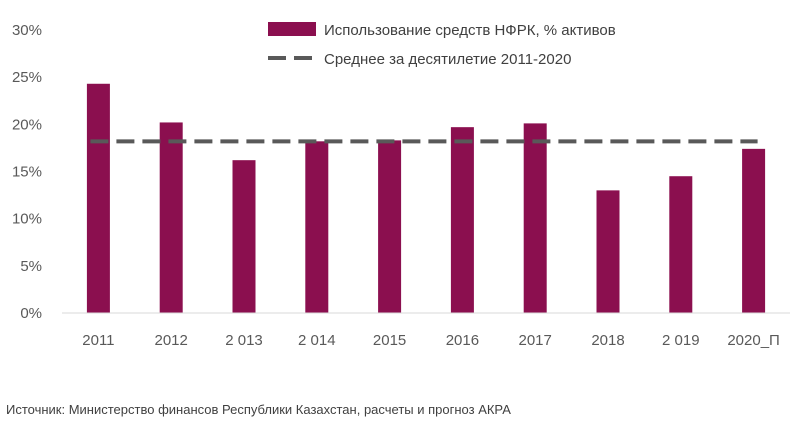 Image resolution: width=806 pixels, height=432 pixels. Describe the element at coordinates (98, 340) in the screenshot. I see `x-tick-label: 2011` at that location.